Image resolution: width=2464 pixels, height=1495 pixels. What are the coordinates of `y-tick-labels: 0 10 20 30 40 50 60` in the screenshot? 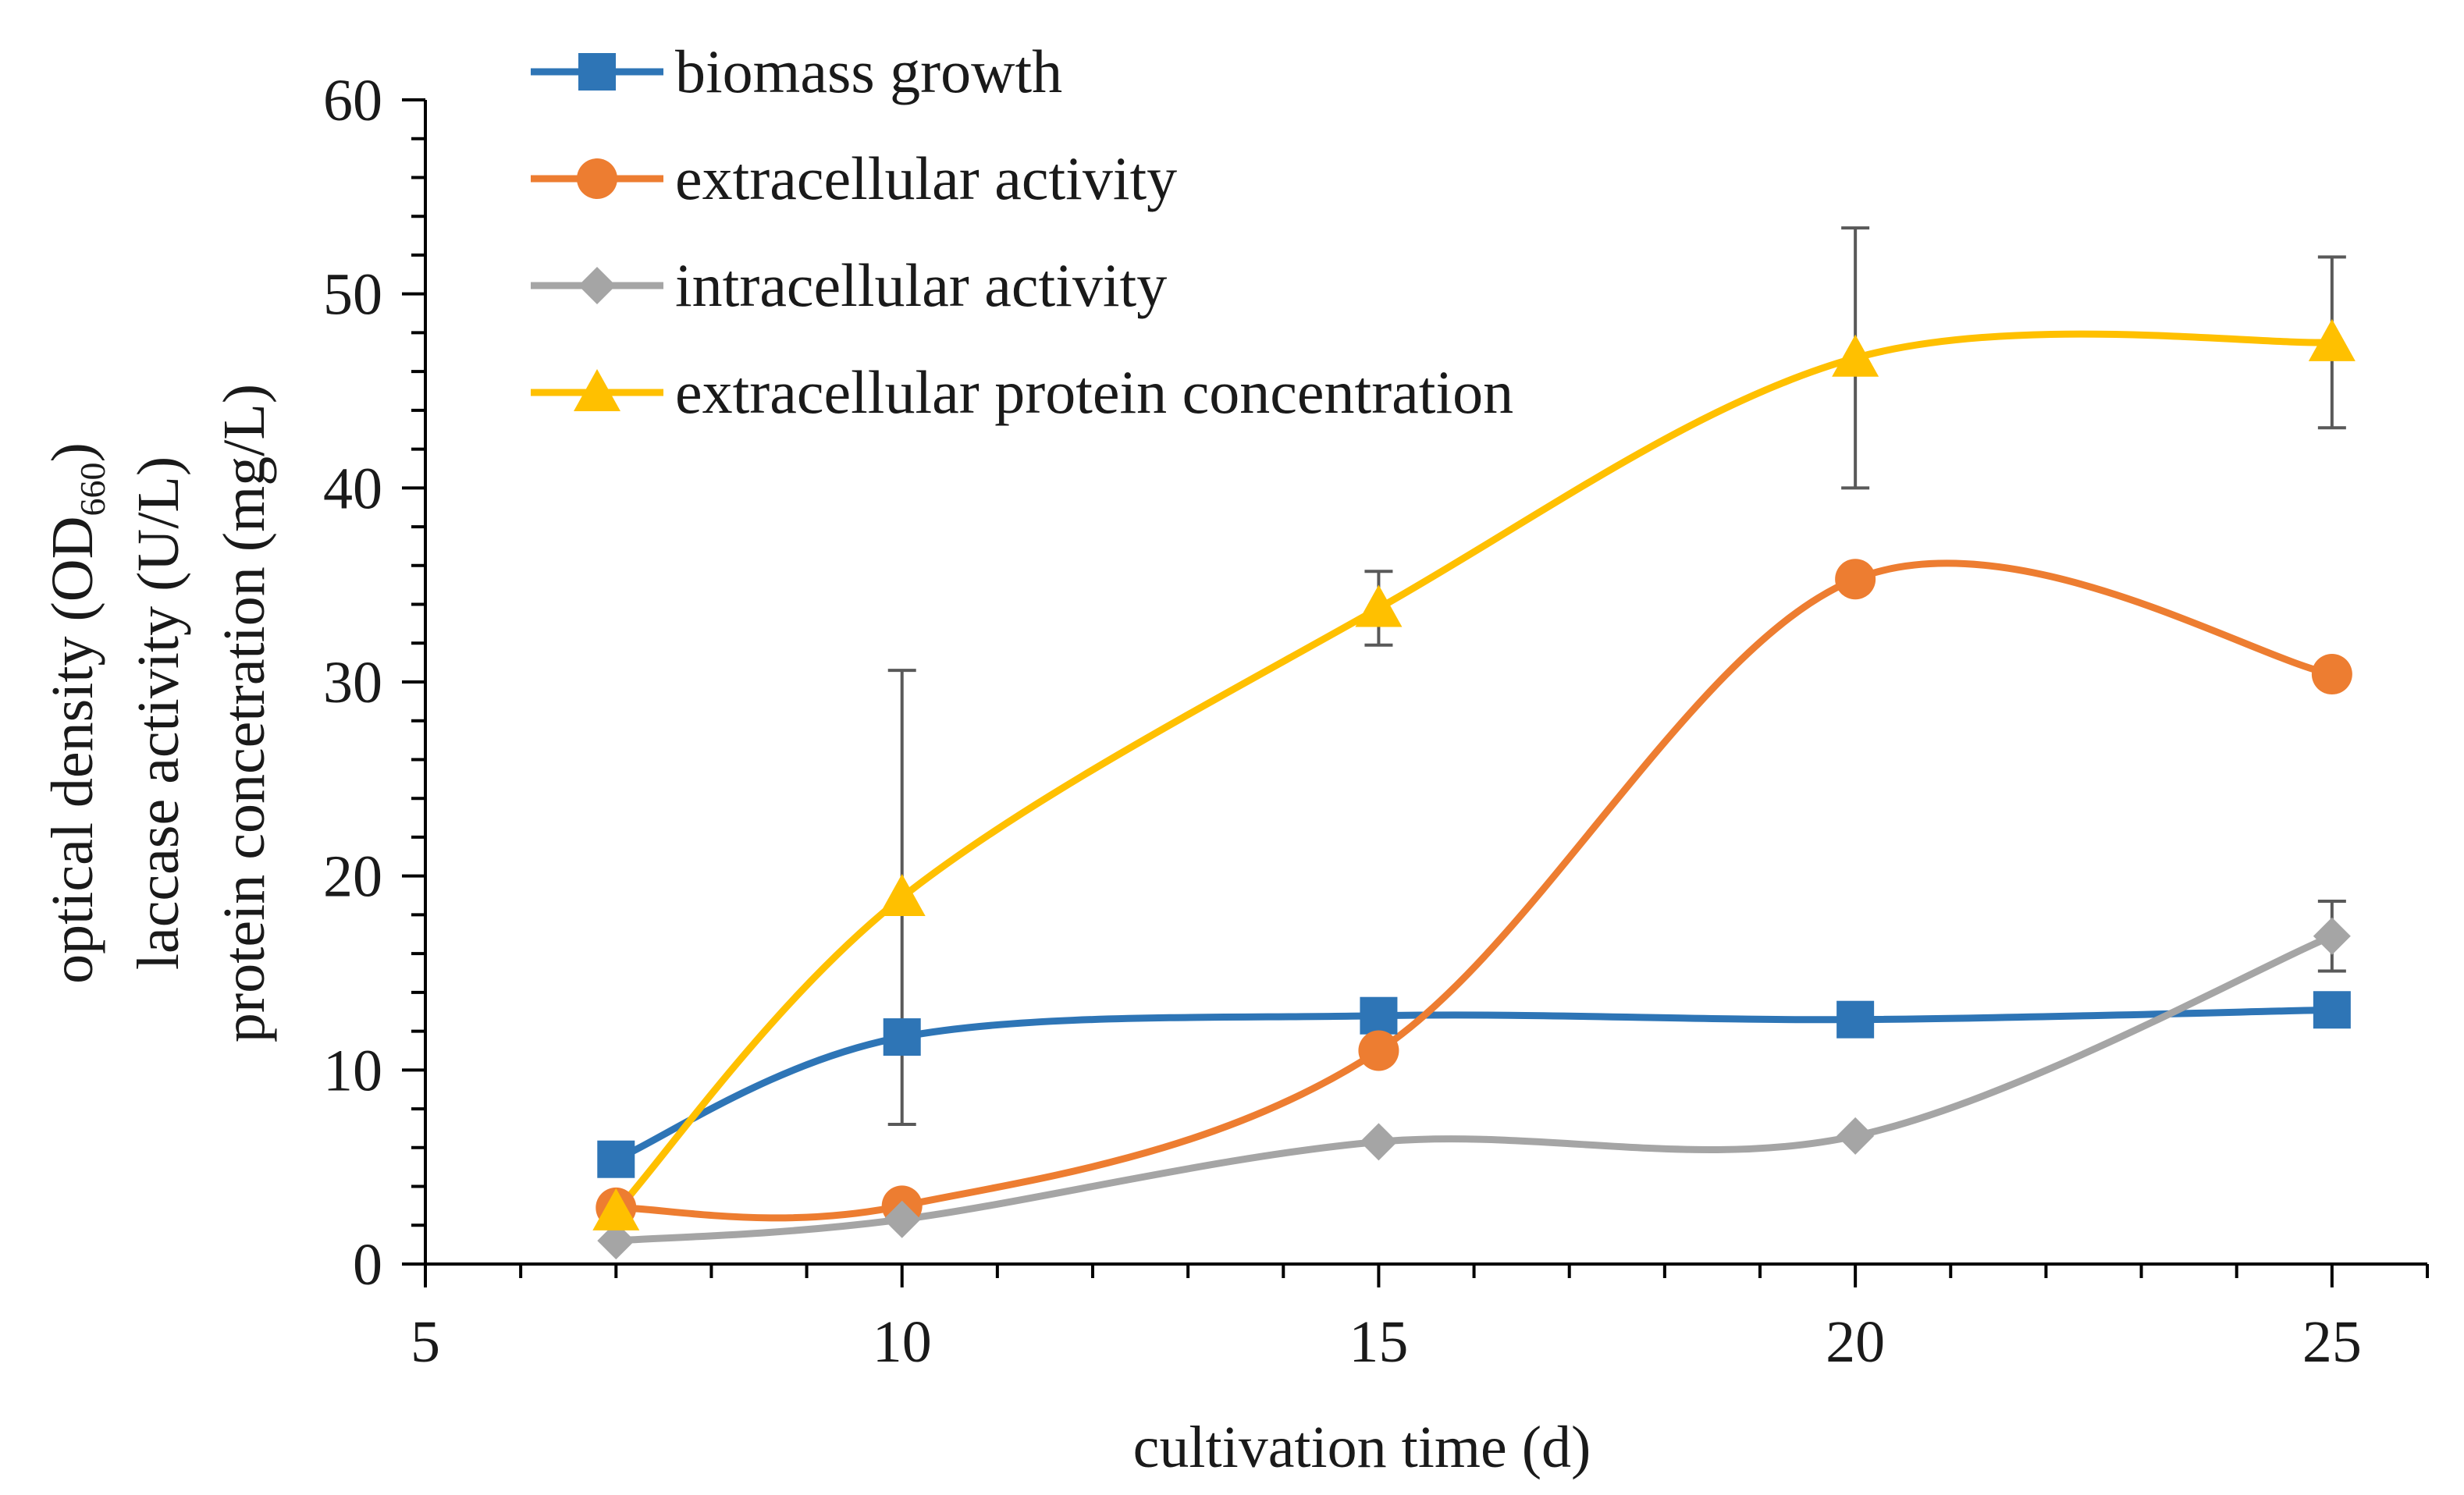 It's located at (352, 683).